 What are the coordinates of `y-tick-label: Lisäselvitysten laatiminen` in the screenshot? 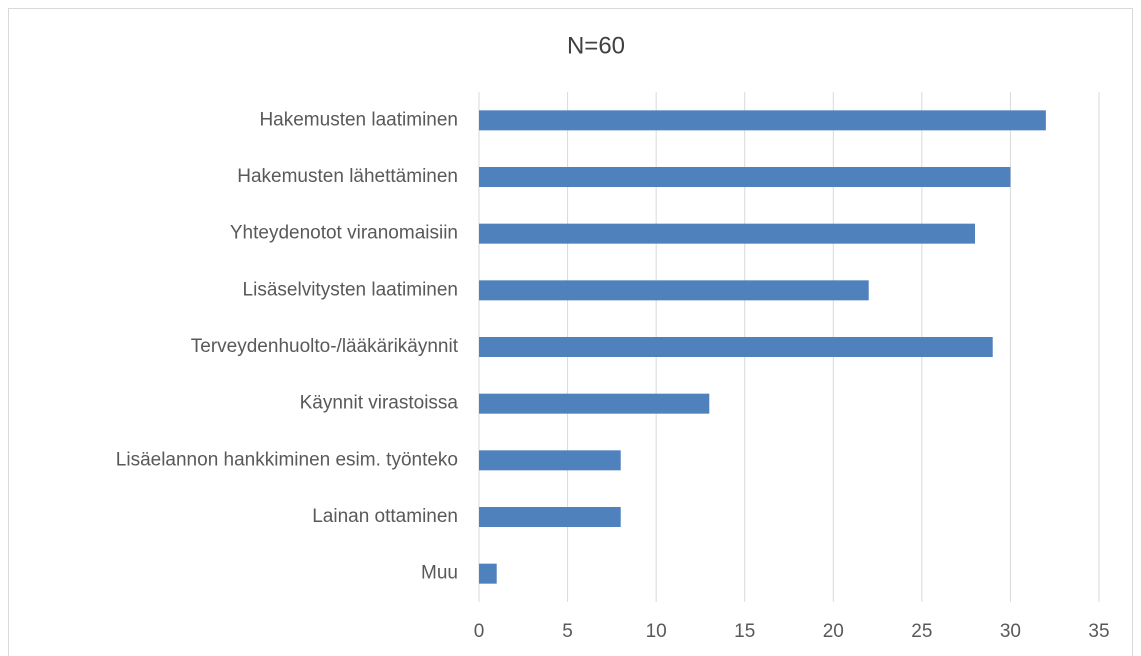 It's located at (350, 289).